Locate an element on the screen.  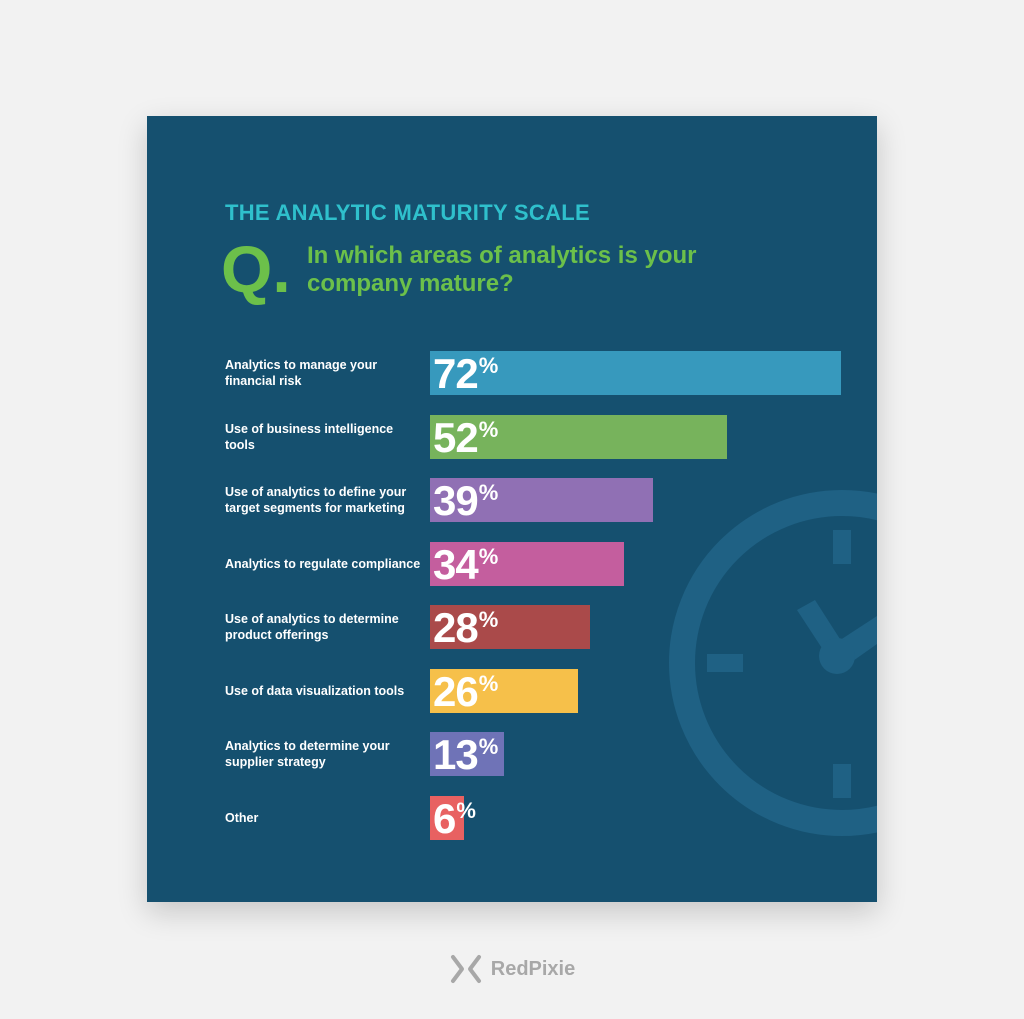
bar-value-label: 72% is located at coordinates (466, 373).